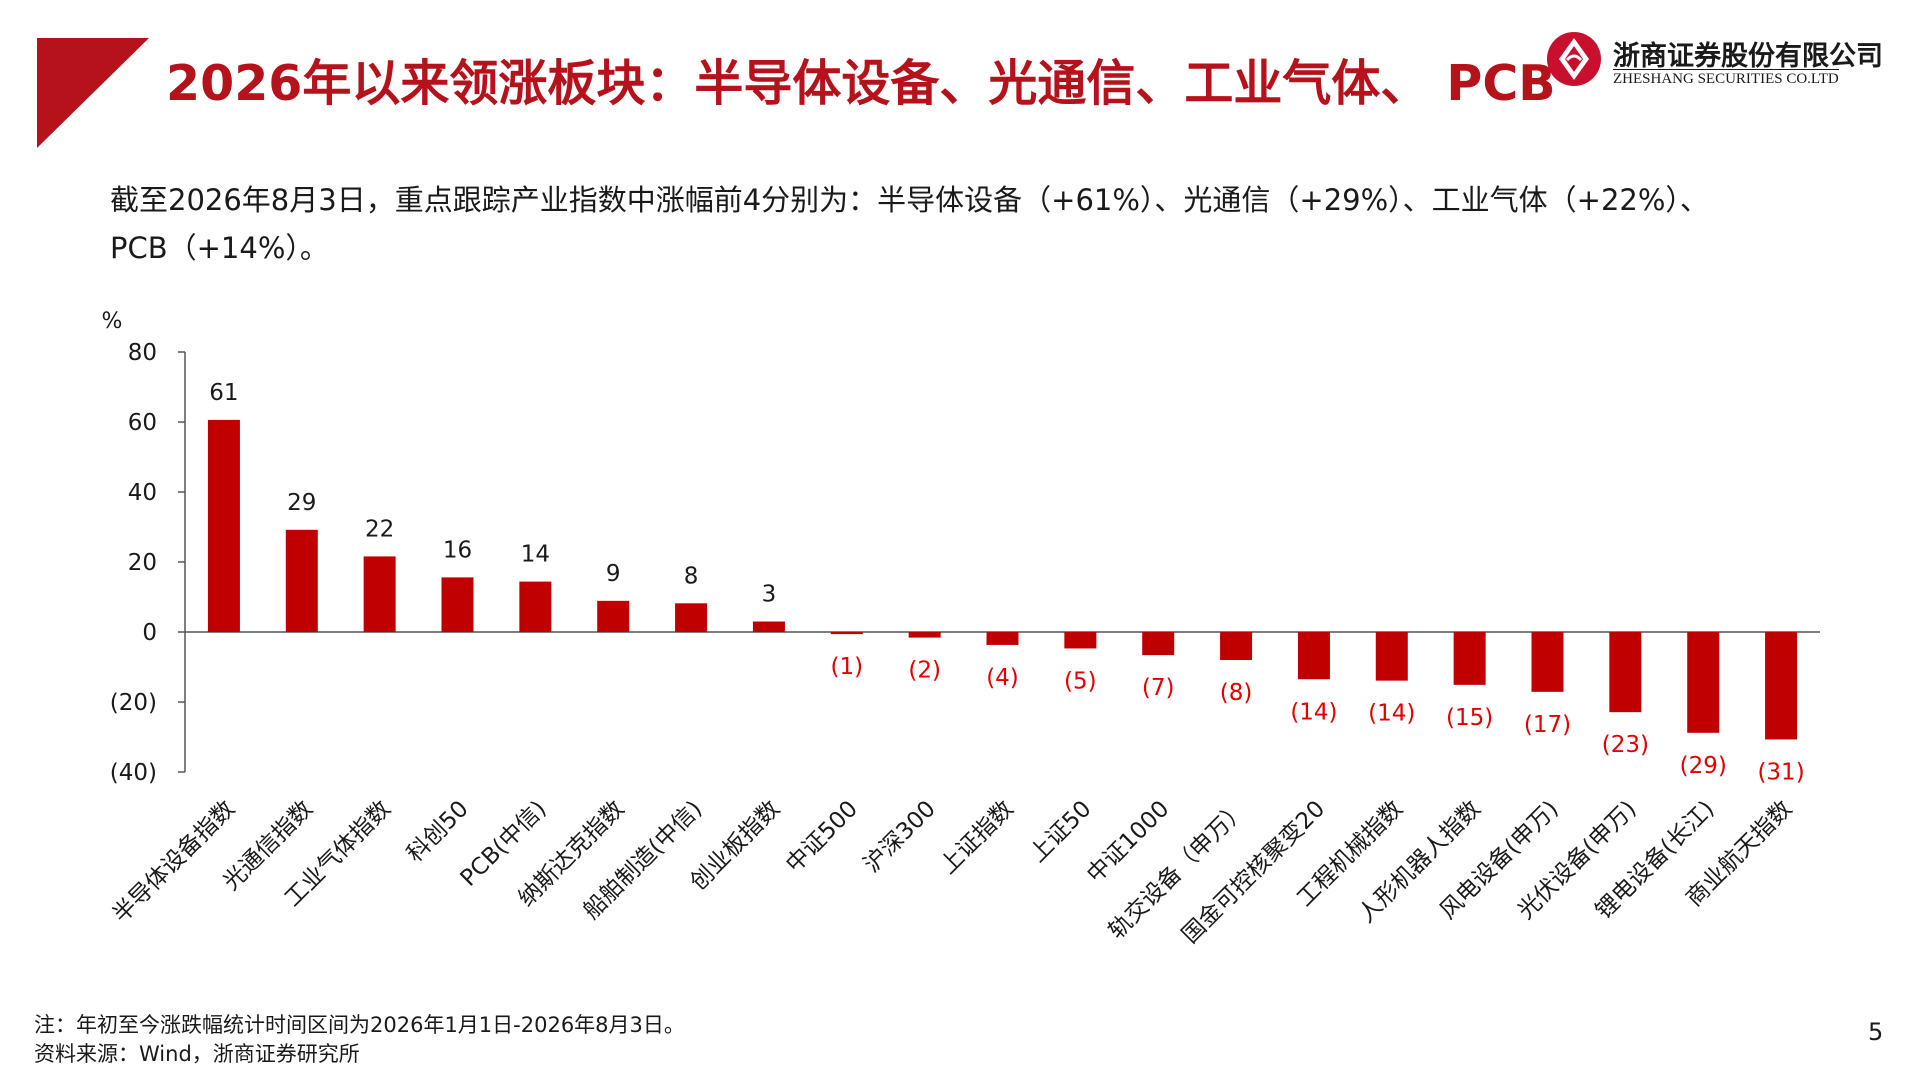 The width and height of the screenshot is (1920, 1080). Describe the element at coordinates (457, 550) in the screenshot. I see `data-label: 16` at that location.